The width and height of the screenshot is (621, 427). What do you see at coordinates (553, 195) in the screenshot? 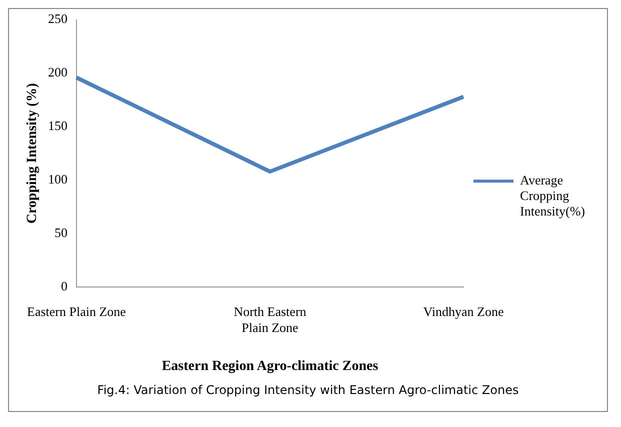
I see `legend-label: Average Cropping Intensity(%)` at bounding box center [553, 195].